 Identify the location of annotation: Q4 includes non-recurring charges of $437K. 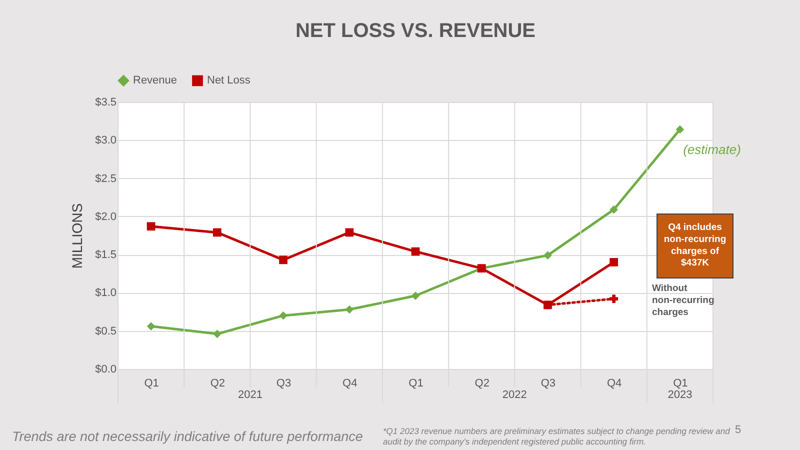
(695, 245).